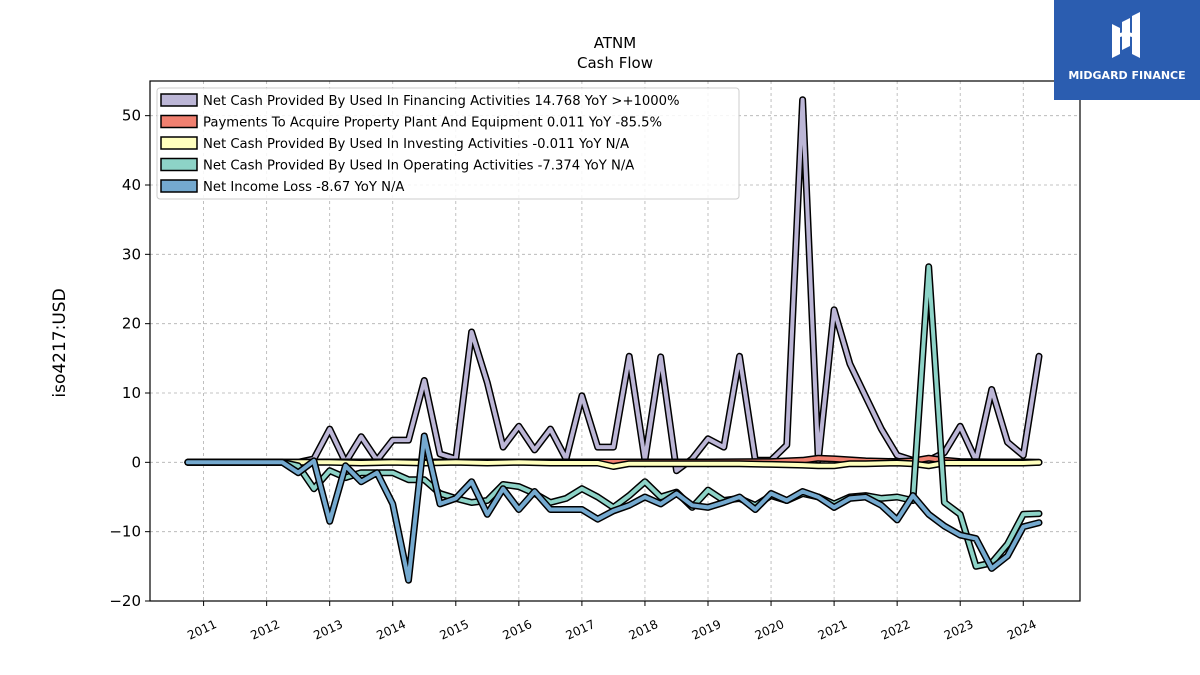 The width and height of the screenshot is (1200, 675). What do you see at coordinates (391, 630) in the screenshot?
I see `x-tick-label: 2014` at bounding box center [391, 630].